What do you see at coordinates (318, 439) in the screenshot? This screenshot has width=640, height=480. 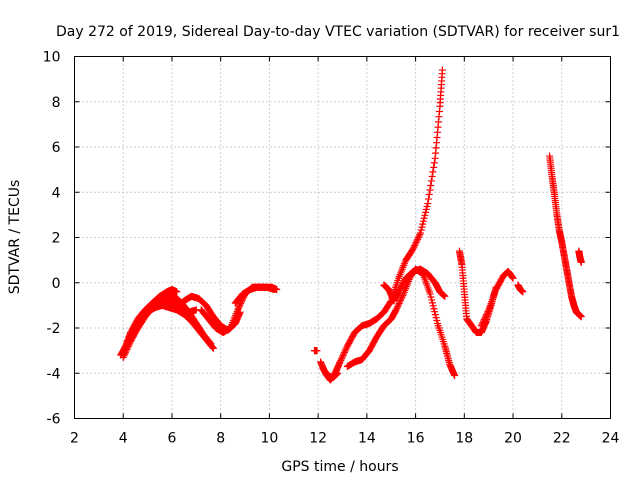 I see `x-tick-label: 12` at bounding box center [318, 439].